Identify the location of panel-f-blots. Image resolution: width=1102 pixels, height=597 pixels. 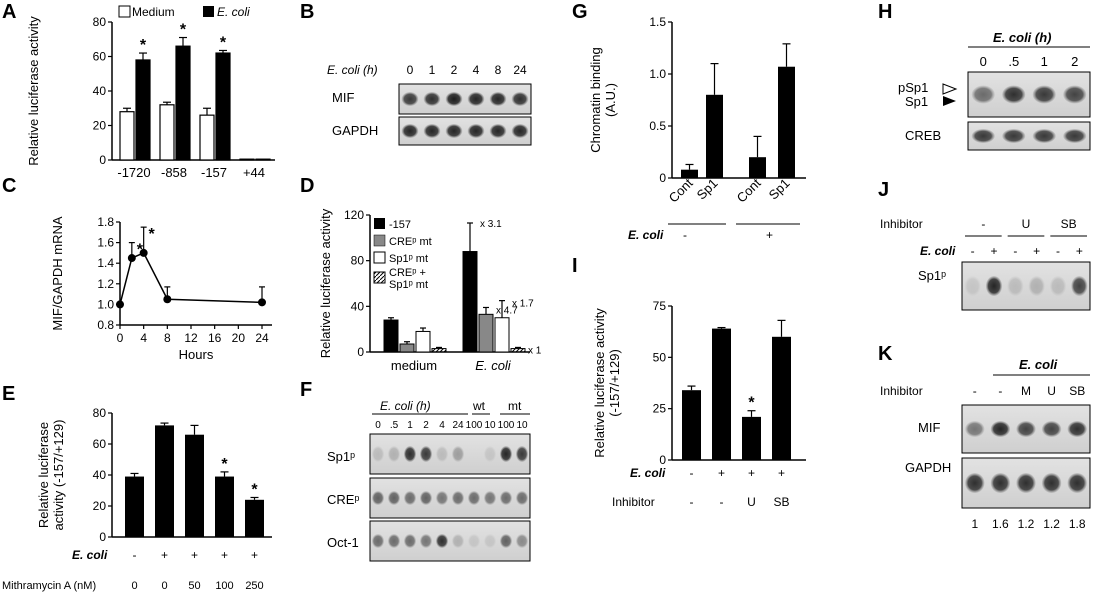
(450, 497).